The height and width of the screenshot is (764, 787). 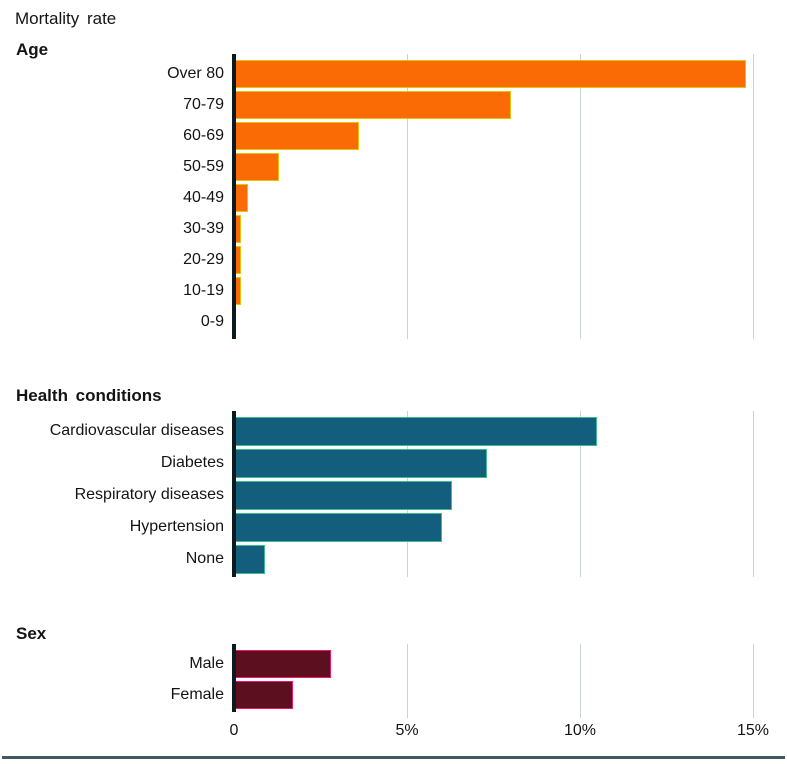 What do you see at coordinates (499, 726) in the screenshot?
I see `x-axis: 0 5% 10% 15%` at bounding box center [499, 726].